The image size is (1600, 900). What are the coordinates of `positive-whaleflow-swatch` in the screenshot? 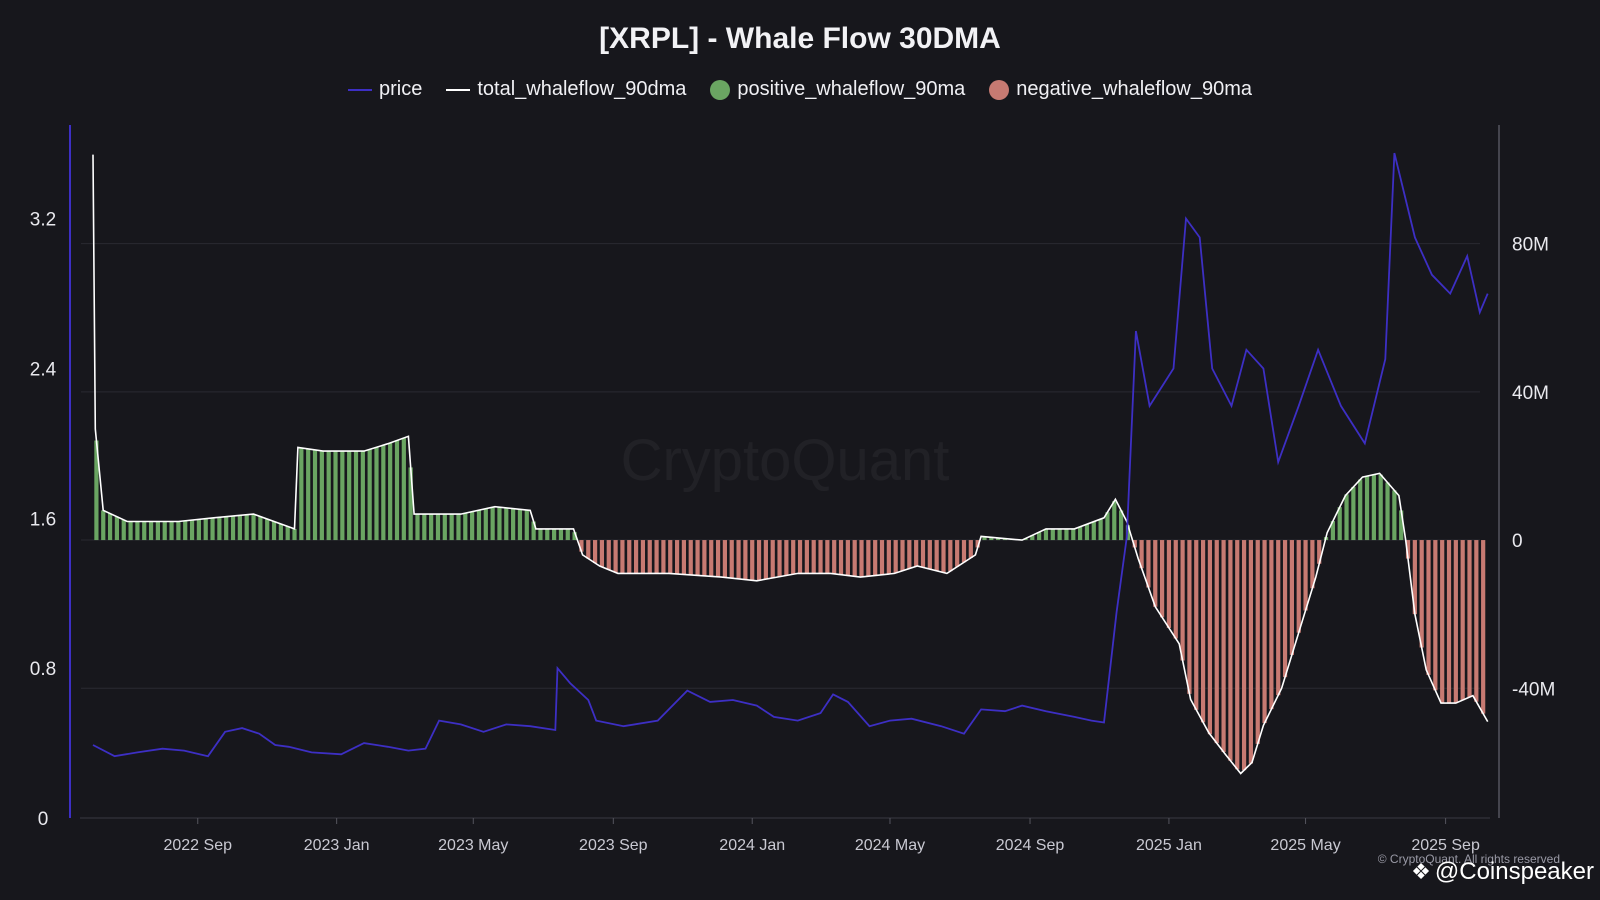 It's located at (720, 89).